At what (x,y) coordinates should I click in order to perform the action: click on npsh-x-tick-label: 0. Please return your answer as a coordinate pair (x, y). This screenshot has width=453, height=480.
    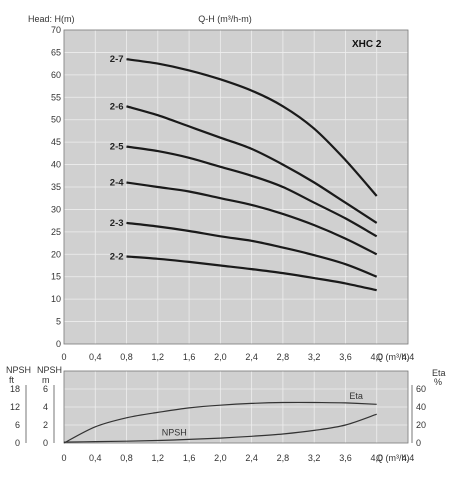
    Looking at the image, I should click on (63, 458).